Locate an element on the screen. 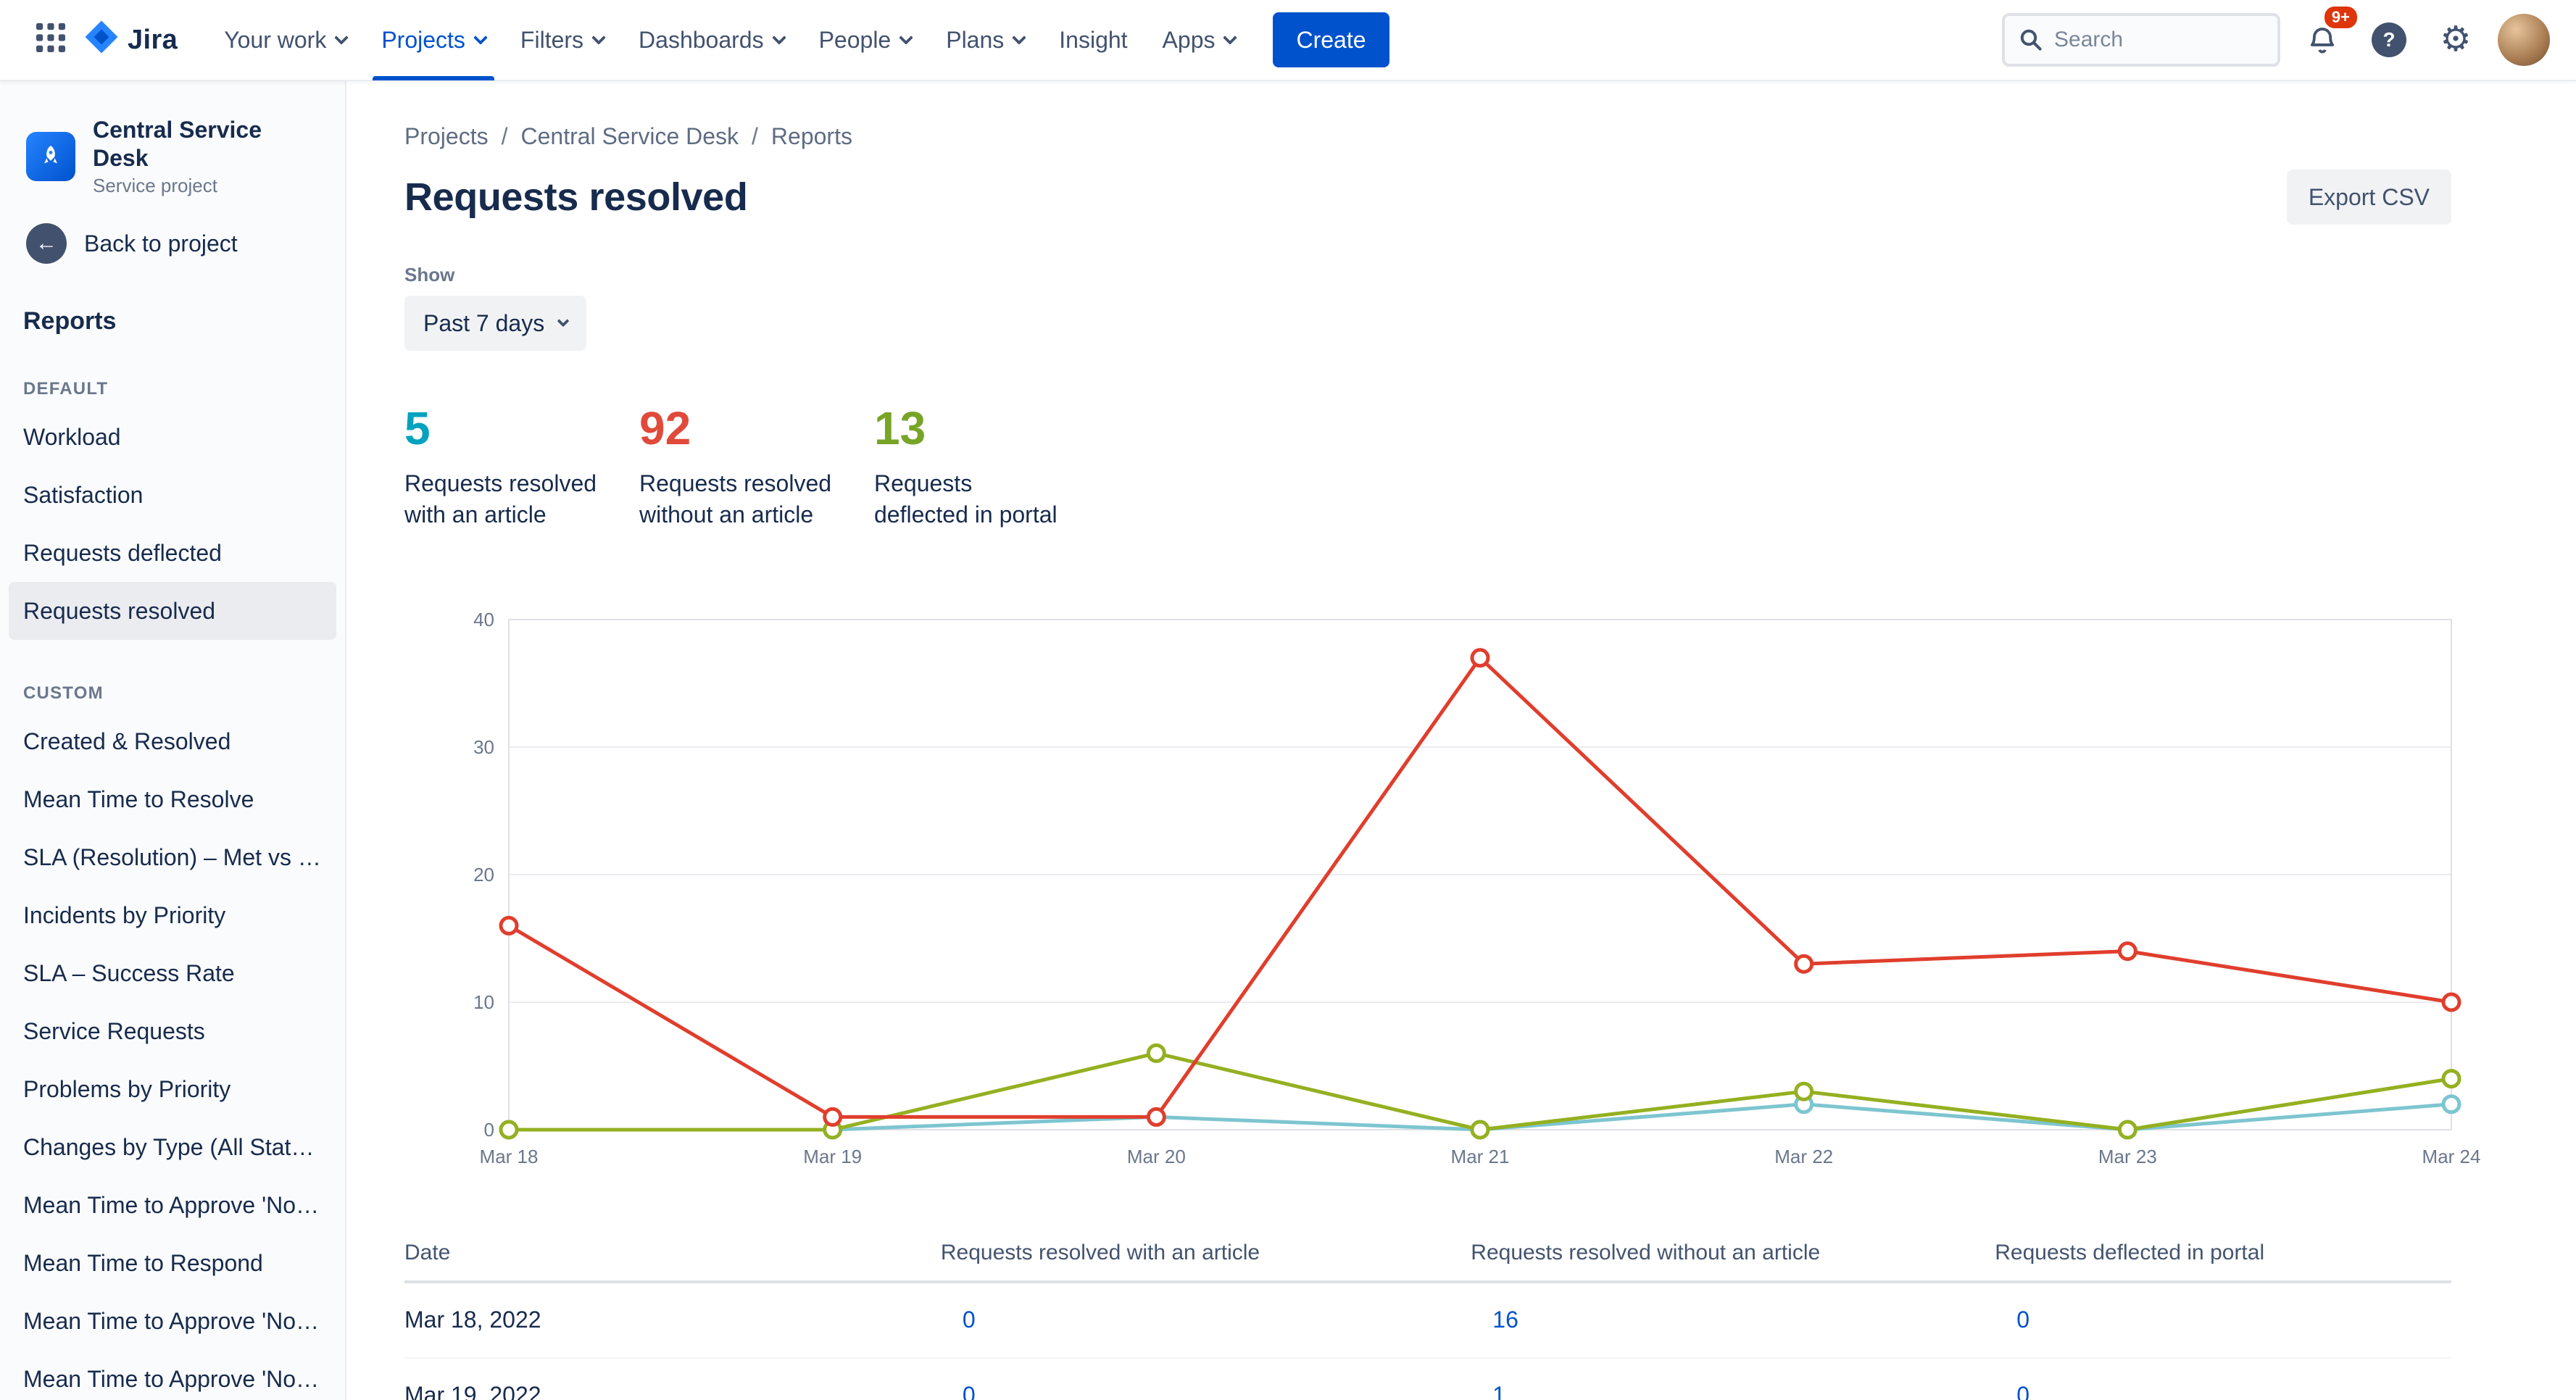 The width and height of the screenshot is (2576, 1400). user-avatar is located at coordinates (2524, 40).